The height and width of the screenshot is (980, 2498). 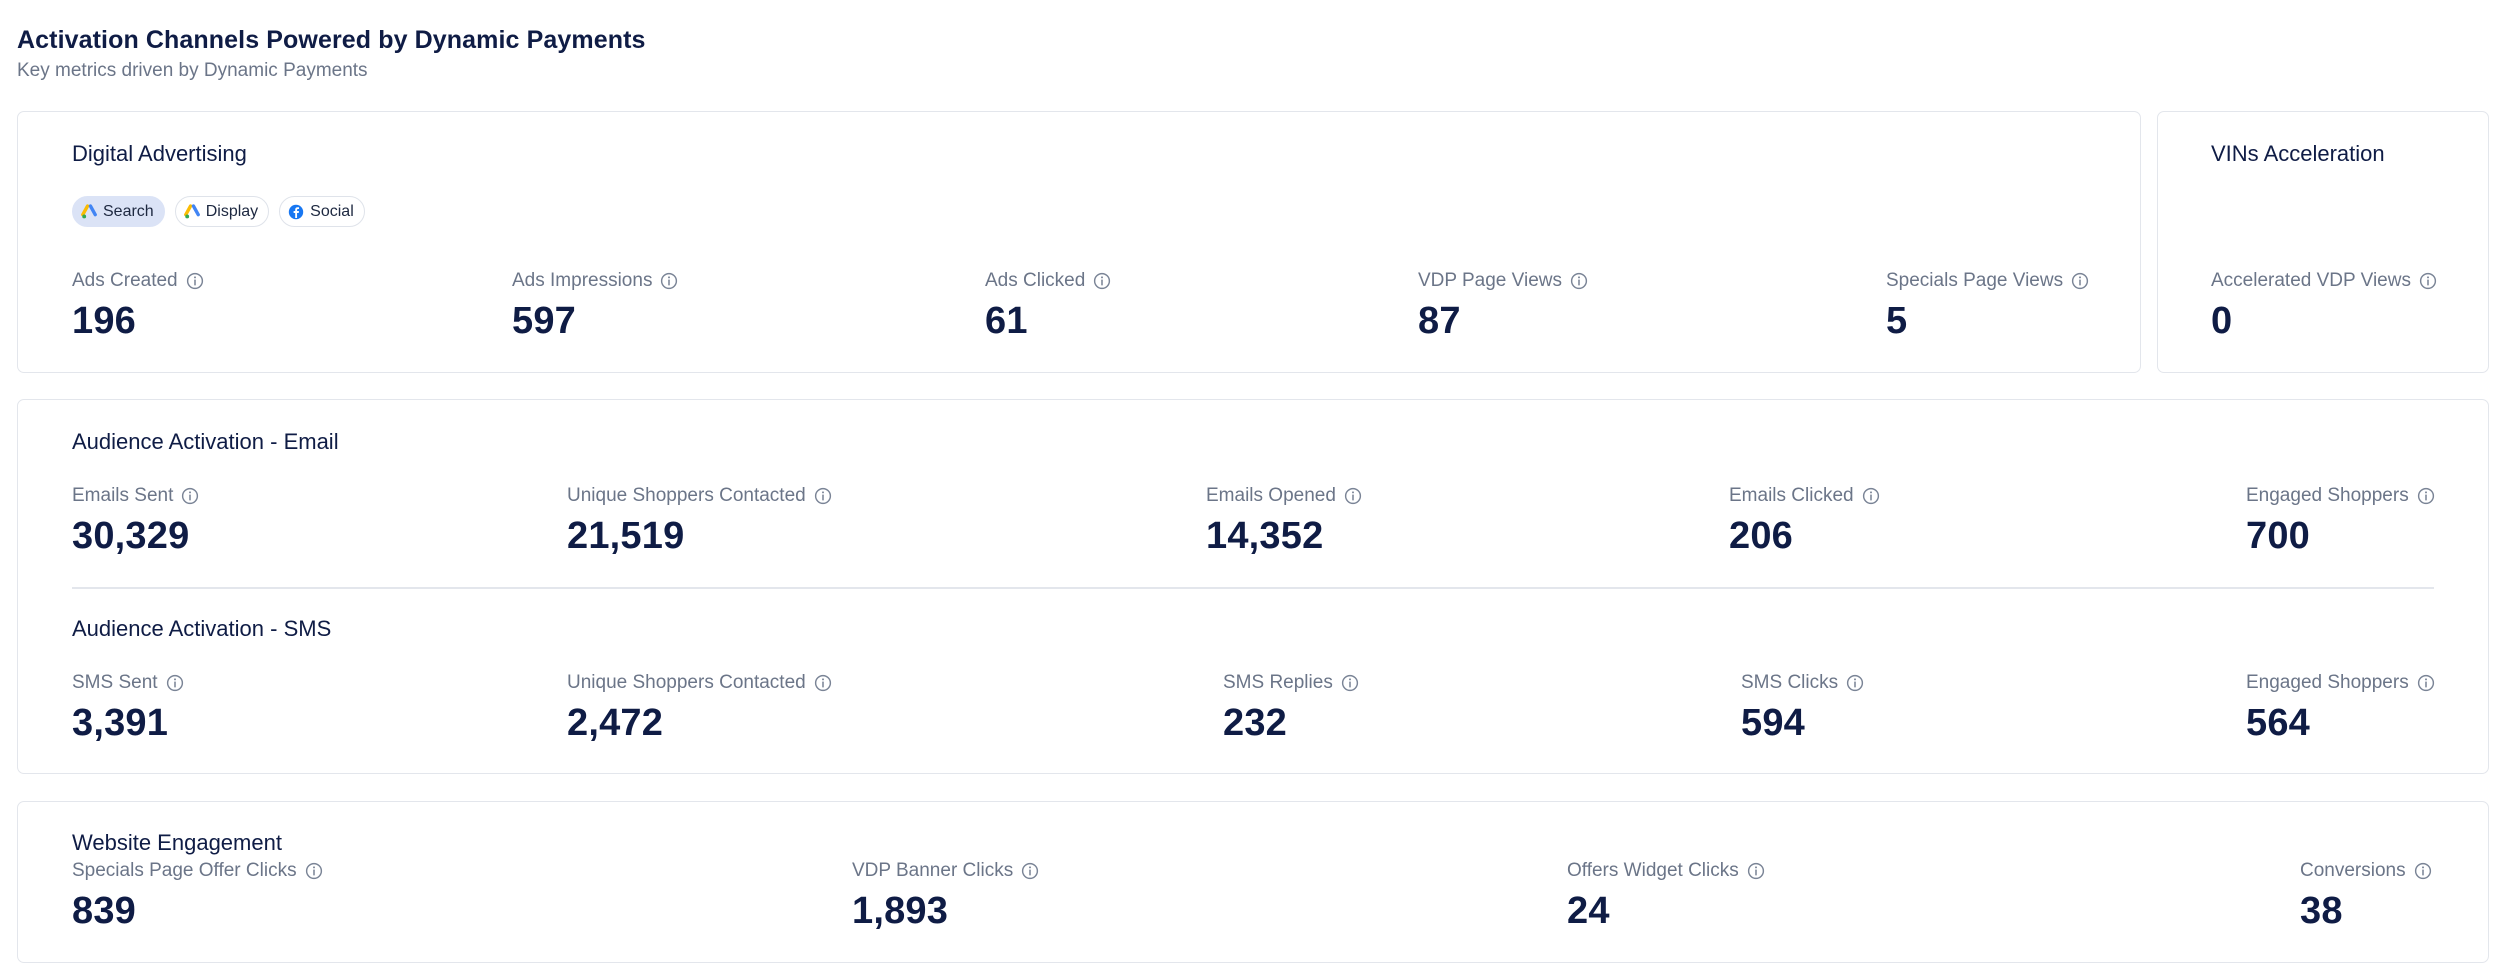 What do you see at coordinates (595, 306) in the screenshot?
I see `metric-ads-impressions: Ads Impressions 597` at bounding box center [595, 306].